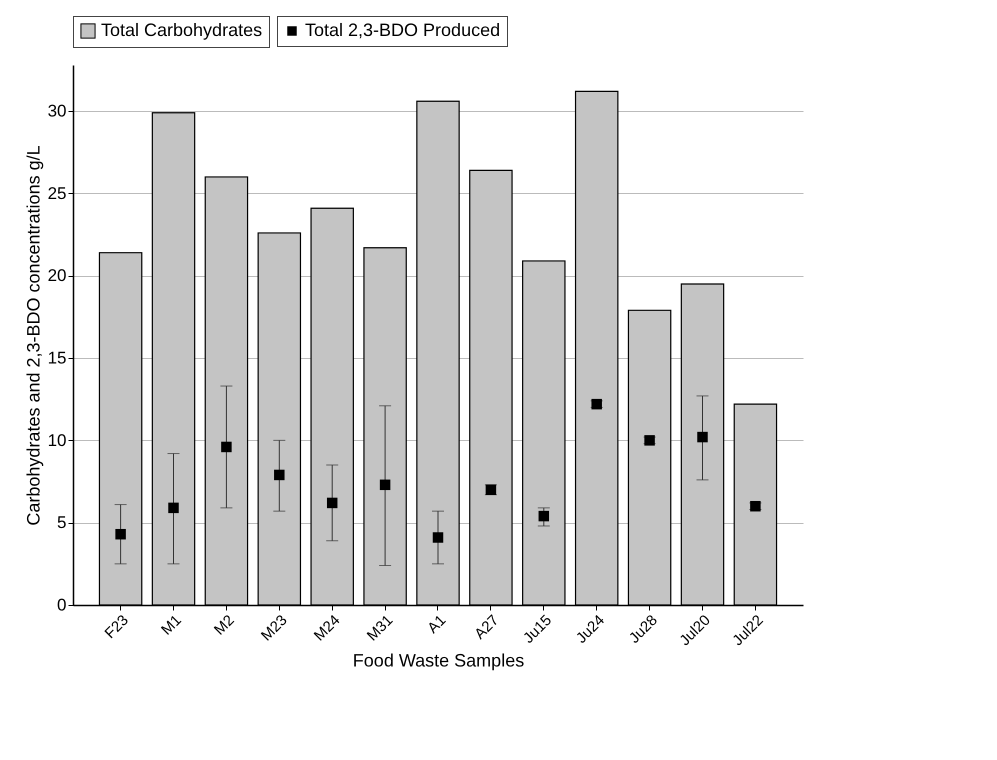 The image size is (997, 760). I want to click on y-tick-label: 10, so click(57, 440).